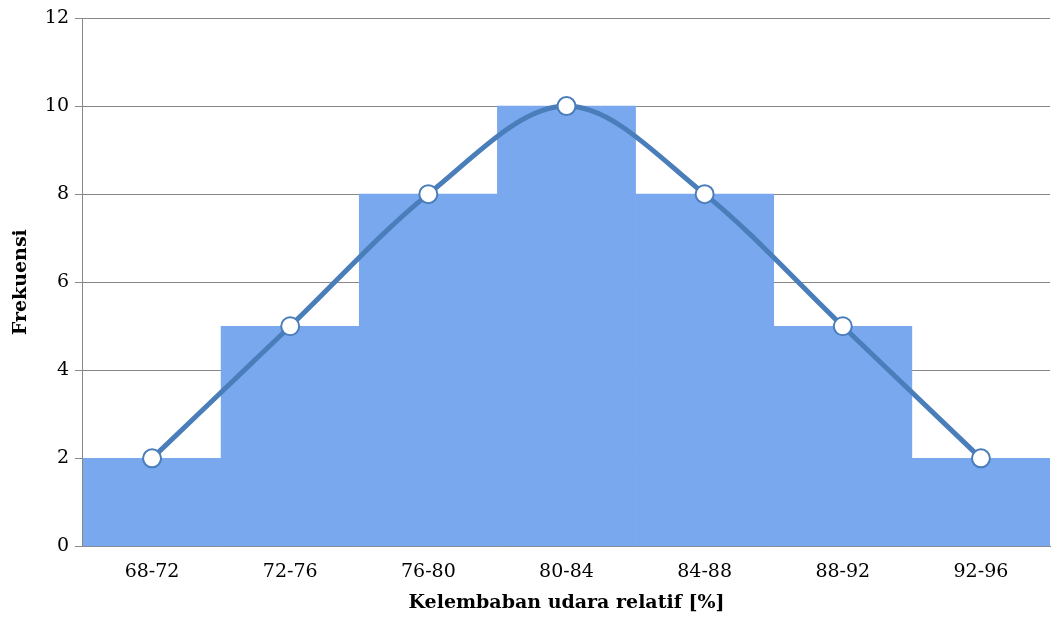 The width and height of the screenshot is (1061, 620). Describe the element at coordinates (428, 569) in the screenshot. I see `x-tick-label: 76-80` at that location.